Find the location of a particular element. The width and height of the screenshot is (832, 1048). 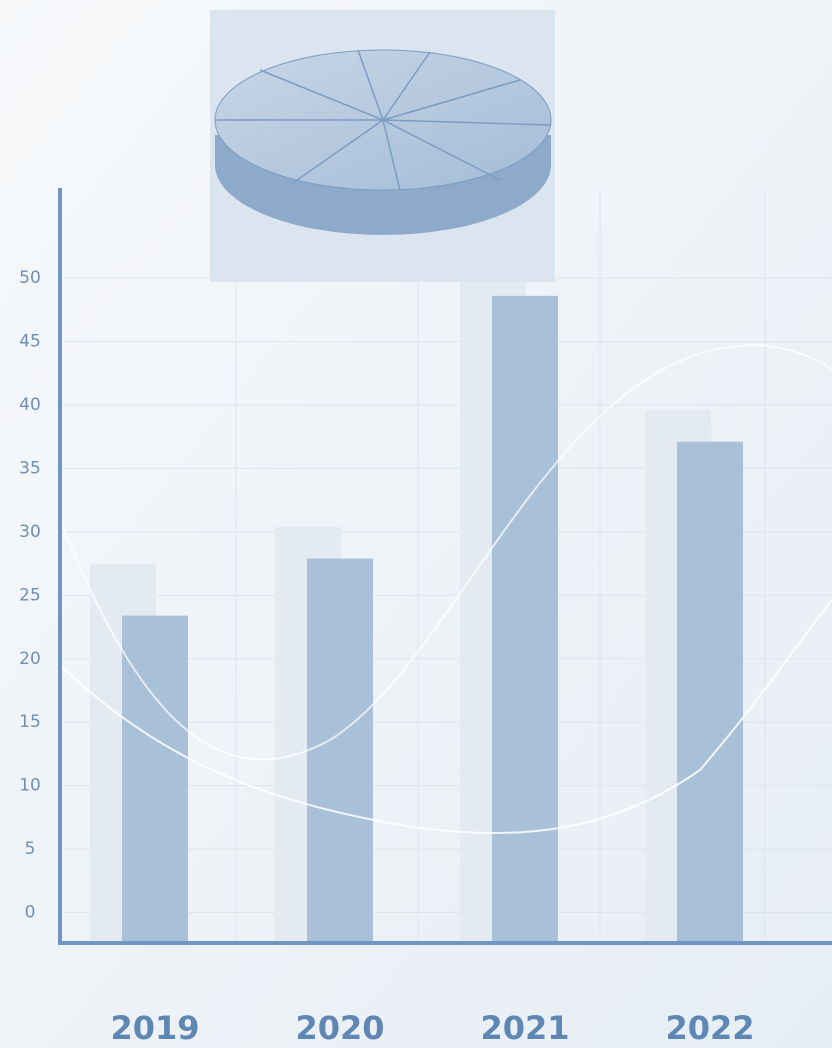

pie-image is located at coordinates (382, 146).